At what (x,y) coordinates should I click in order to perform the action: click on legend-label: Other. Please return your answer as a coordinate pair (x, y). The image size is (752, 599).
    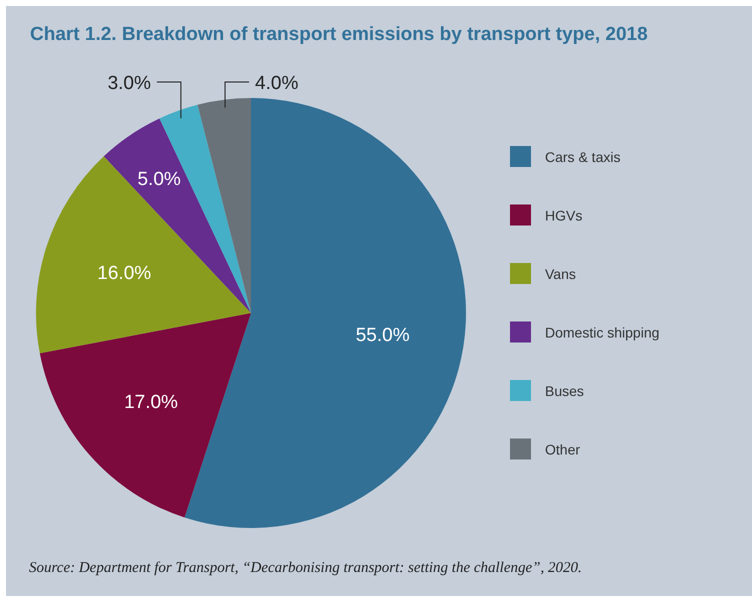
    Looking at the image, I should click on (562, 450).